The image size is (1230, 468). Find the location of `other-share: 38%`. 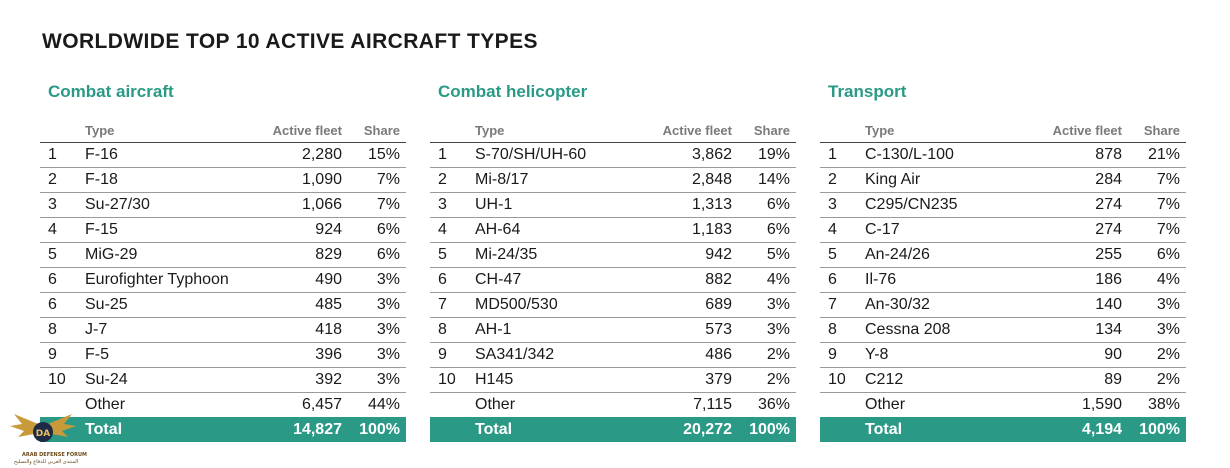

other-share: 38% is located at coordinates (1163, 404).